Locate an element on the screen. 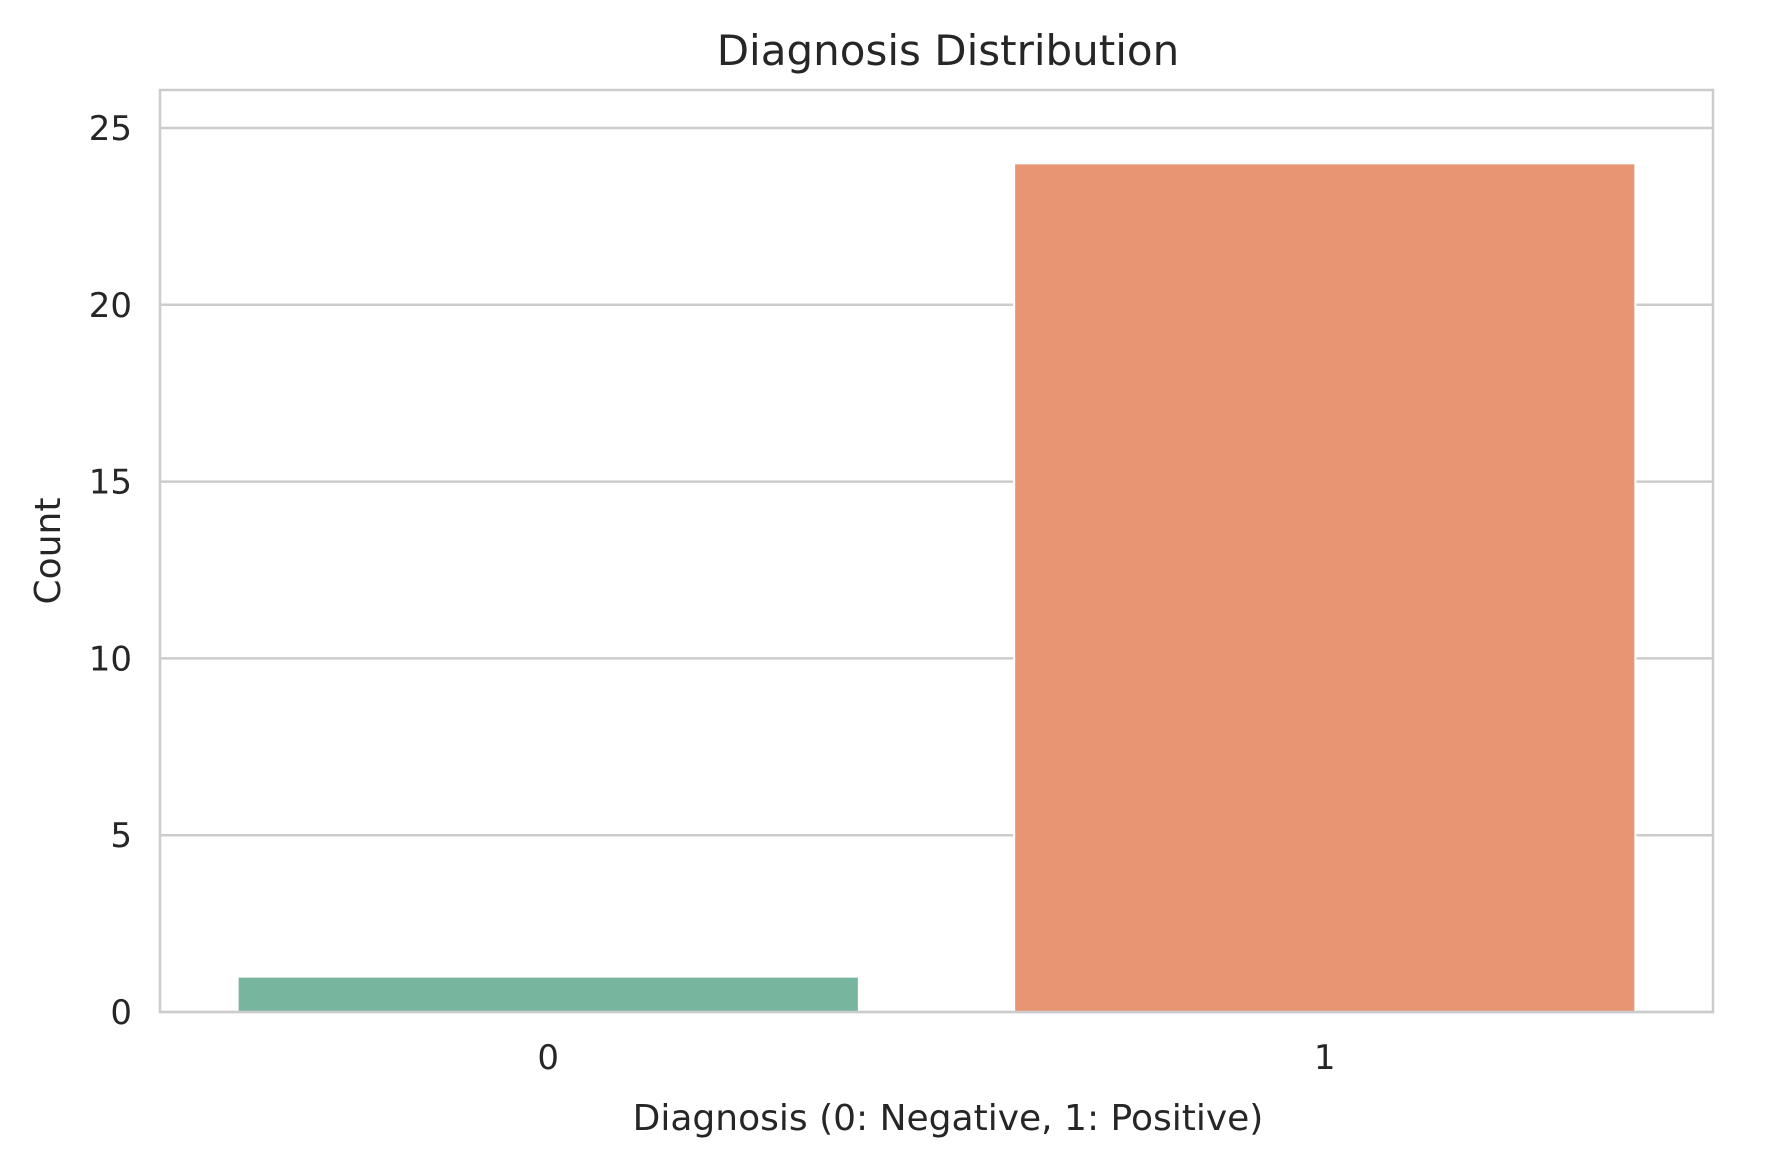  chart-title: Diagnosis Distribution is located at coordinates (948, 50).